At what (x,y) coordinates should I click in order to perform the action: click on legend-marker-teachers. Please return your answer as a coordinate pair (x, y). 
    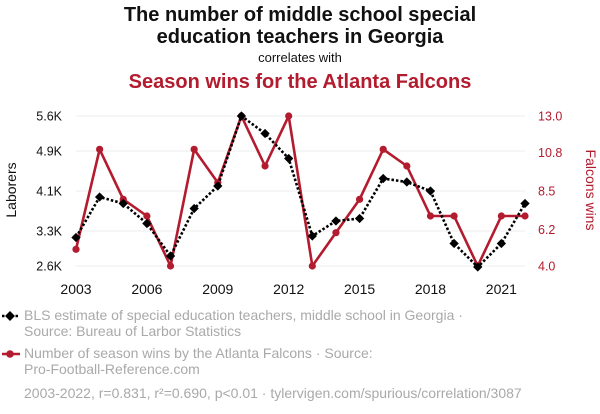
    Looking at the image, I should click on (10, 316).